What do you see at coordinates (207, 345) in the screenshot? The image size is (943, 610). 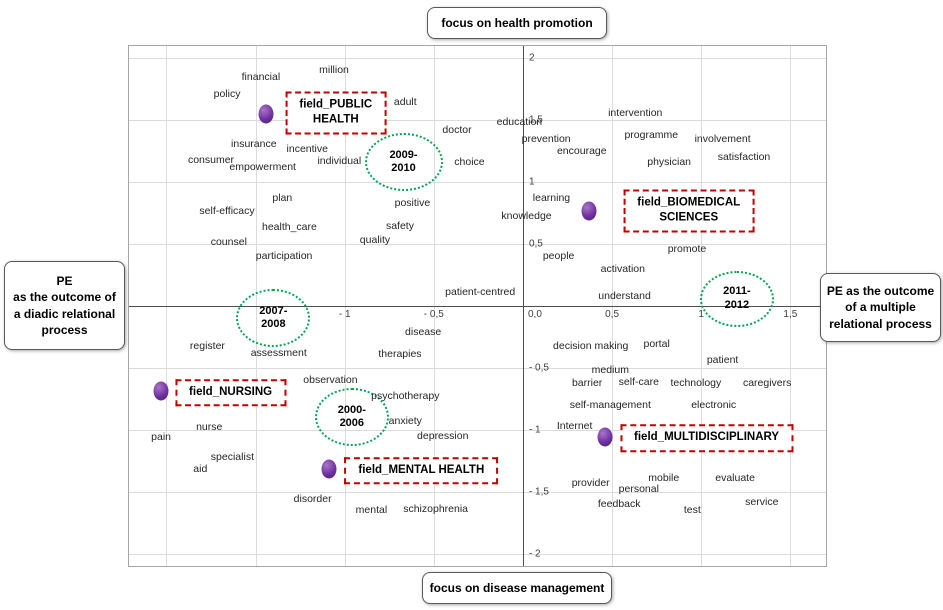 I see `term-label: register` at bounding box center [207, 345].